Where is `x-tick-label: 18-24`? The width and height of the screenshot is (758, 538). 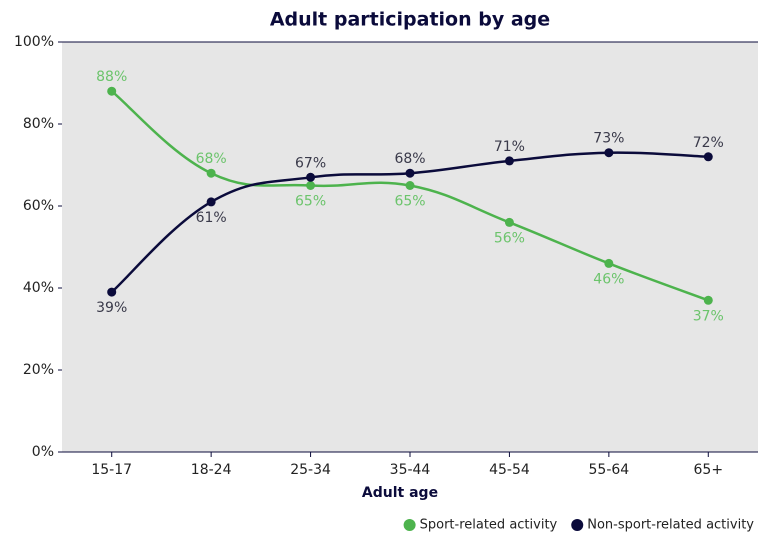 x-tick-label: 18-24 is located at coordinates (211, 470).